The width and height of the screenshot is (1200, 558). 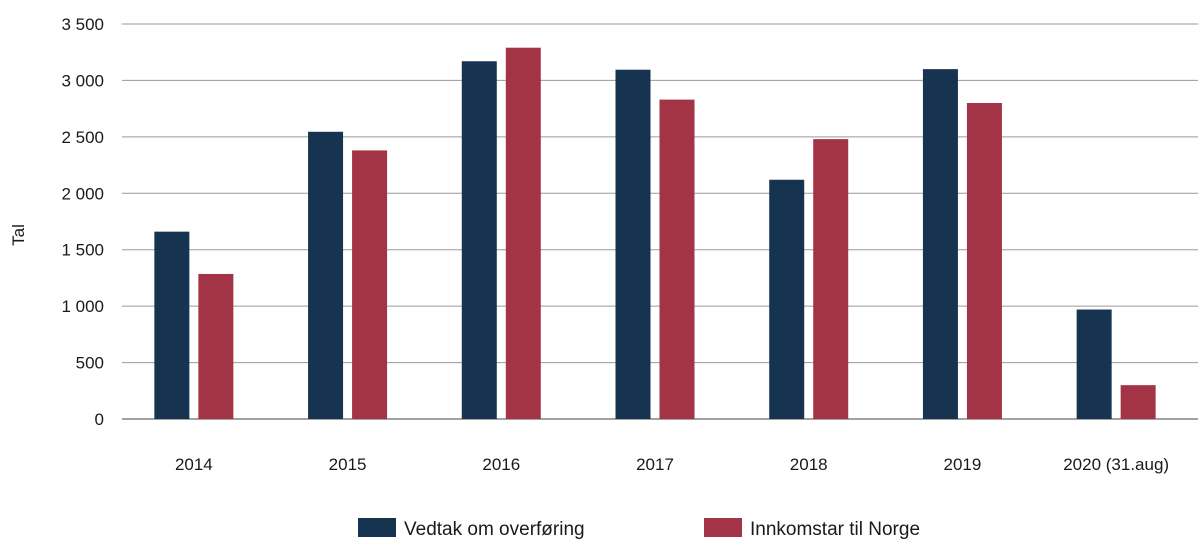 I want to click on y-axis: 0 500 1 000 1 500 2 000 2 500 3 000 3 500, so click(x=82, y=222).